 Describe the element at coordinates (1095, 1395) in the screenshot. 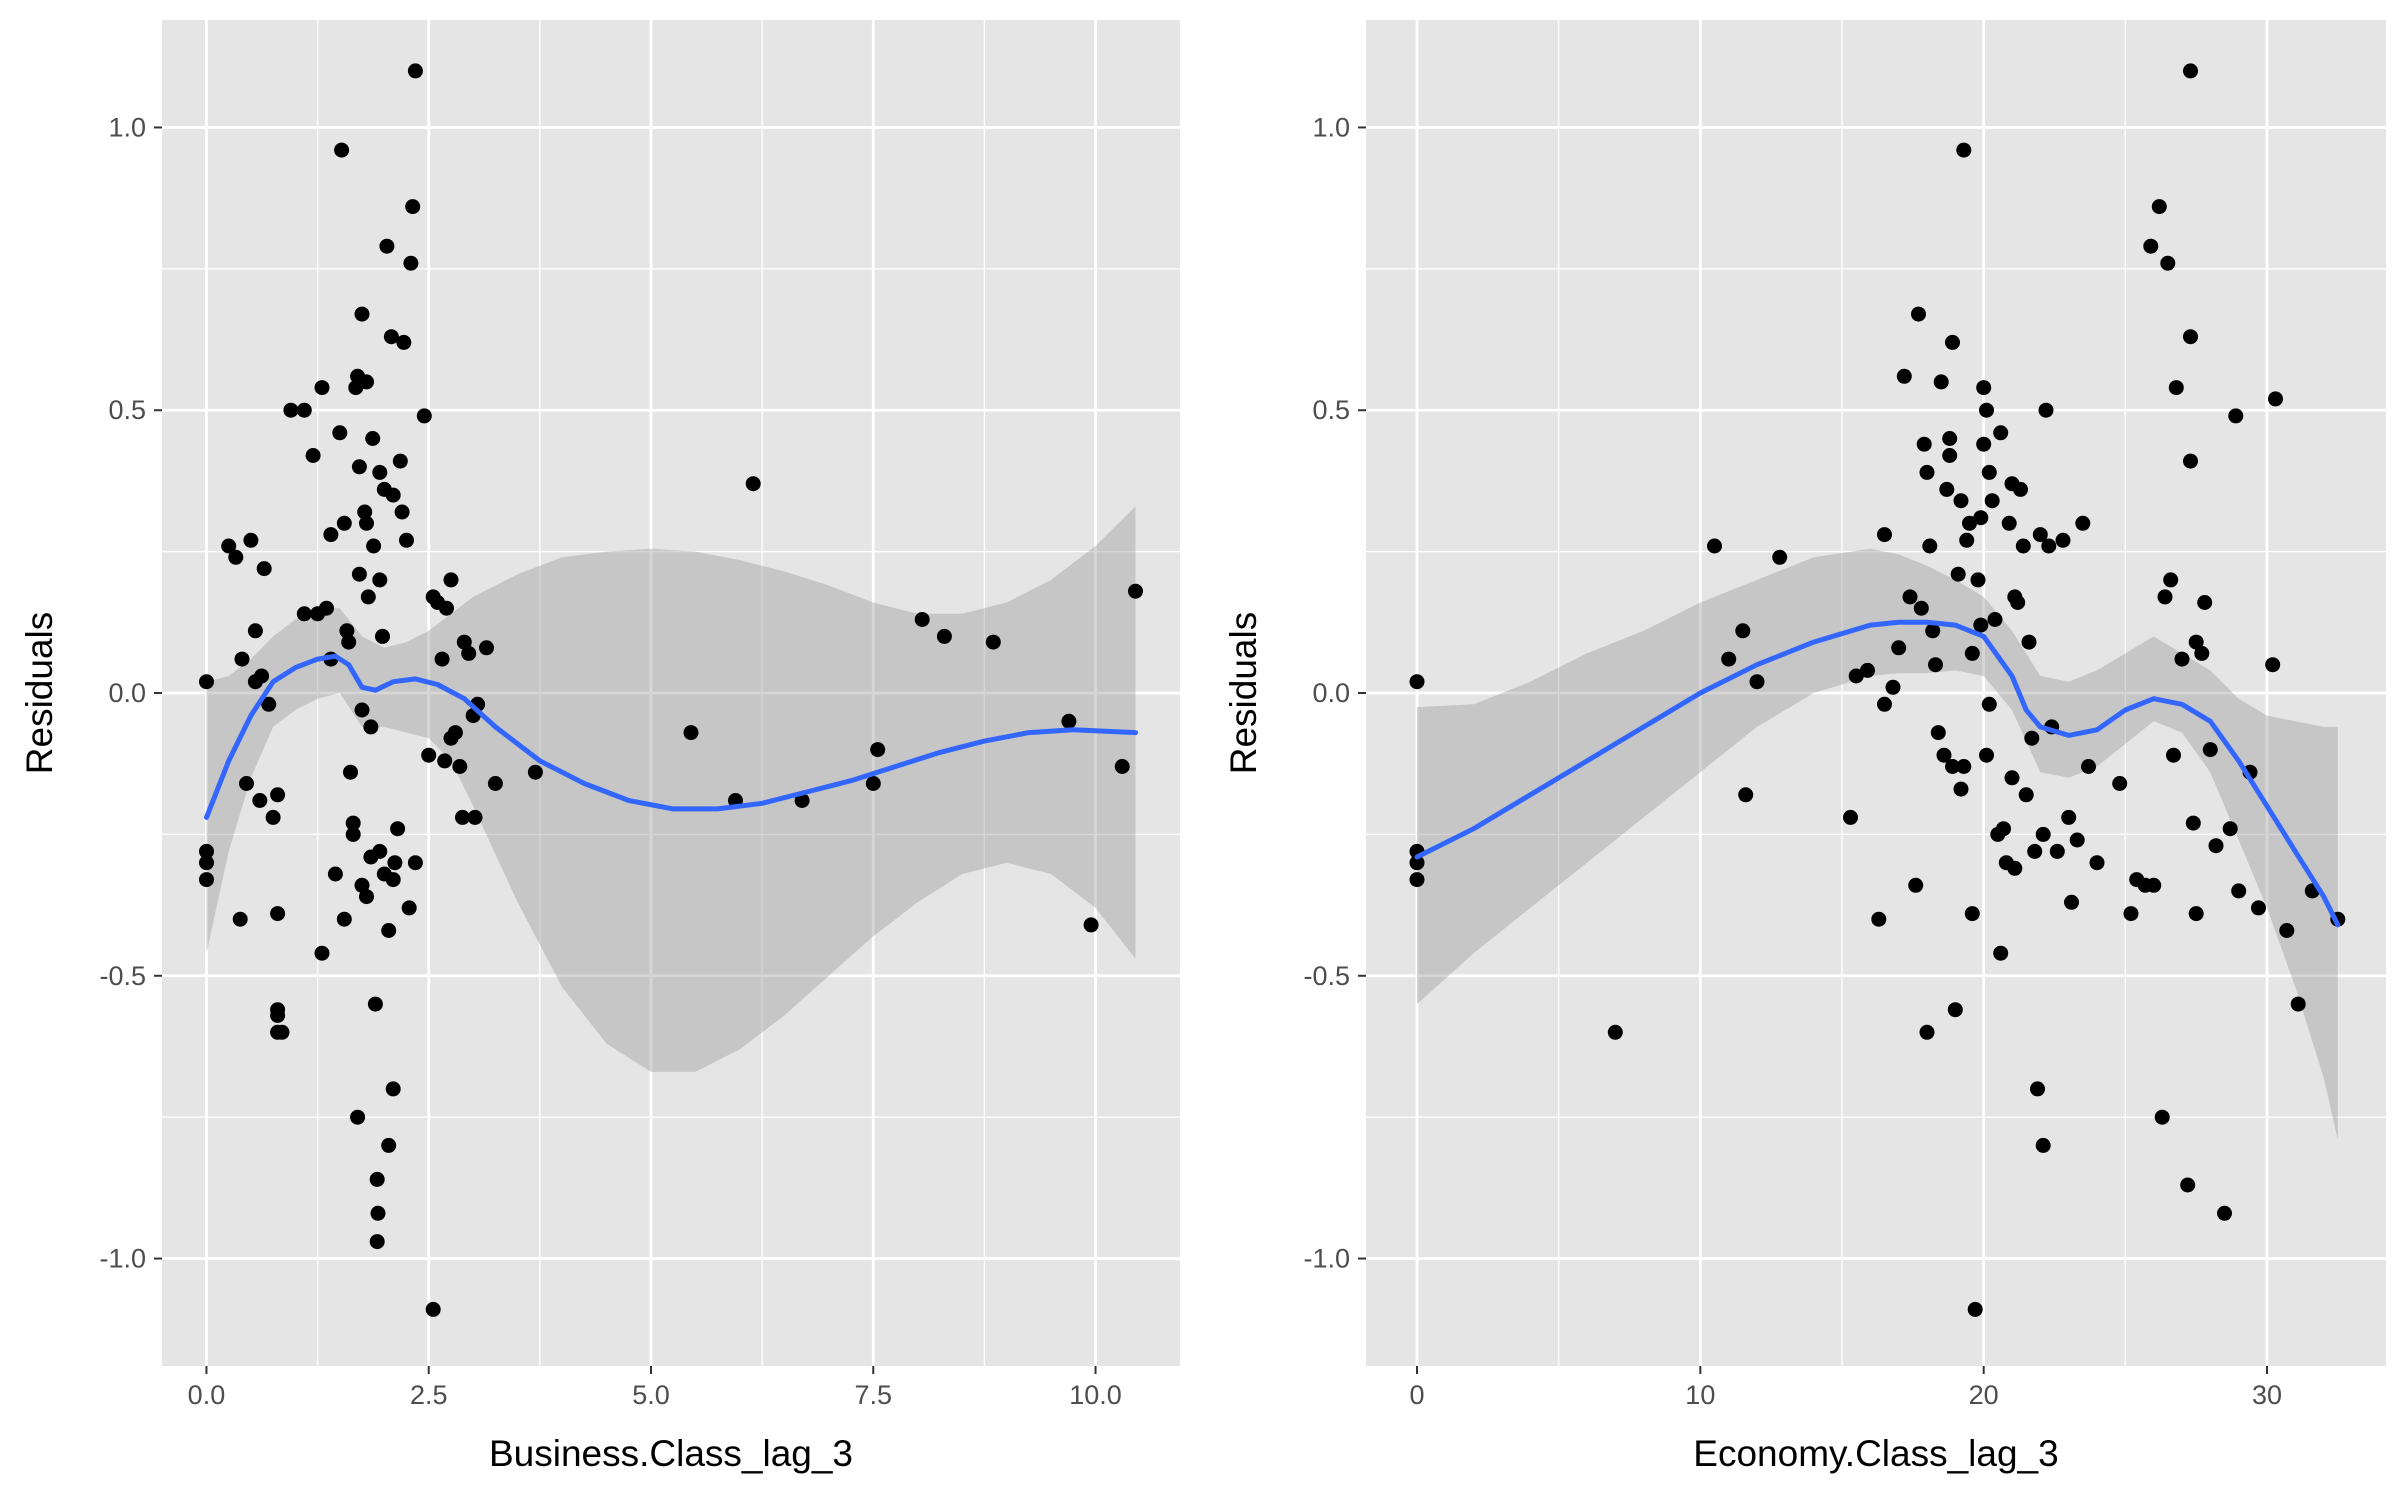

I see `x-tick-label: 10.0` at that location.